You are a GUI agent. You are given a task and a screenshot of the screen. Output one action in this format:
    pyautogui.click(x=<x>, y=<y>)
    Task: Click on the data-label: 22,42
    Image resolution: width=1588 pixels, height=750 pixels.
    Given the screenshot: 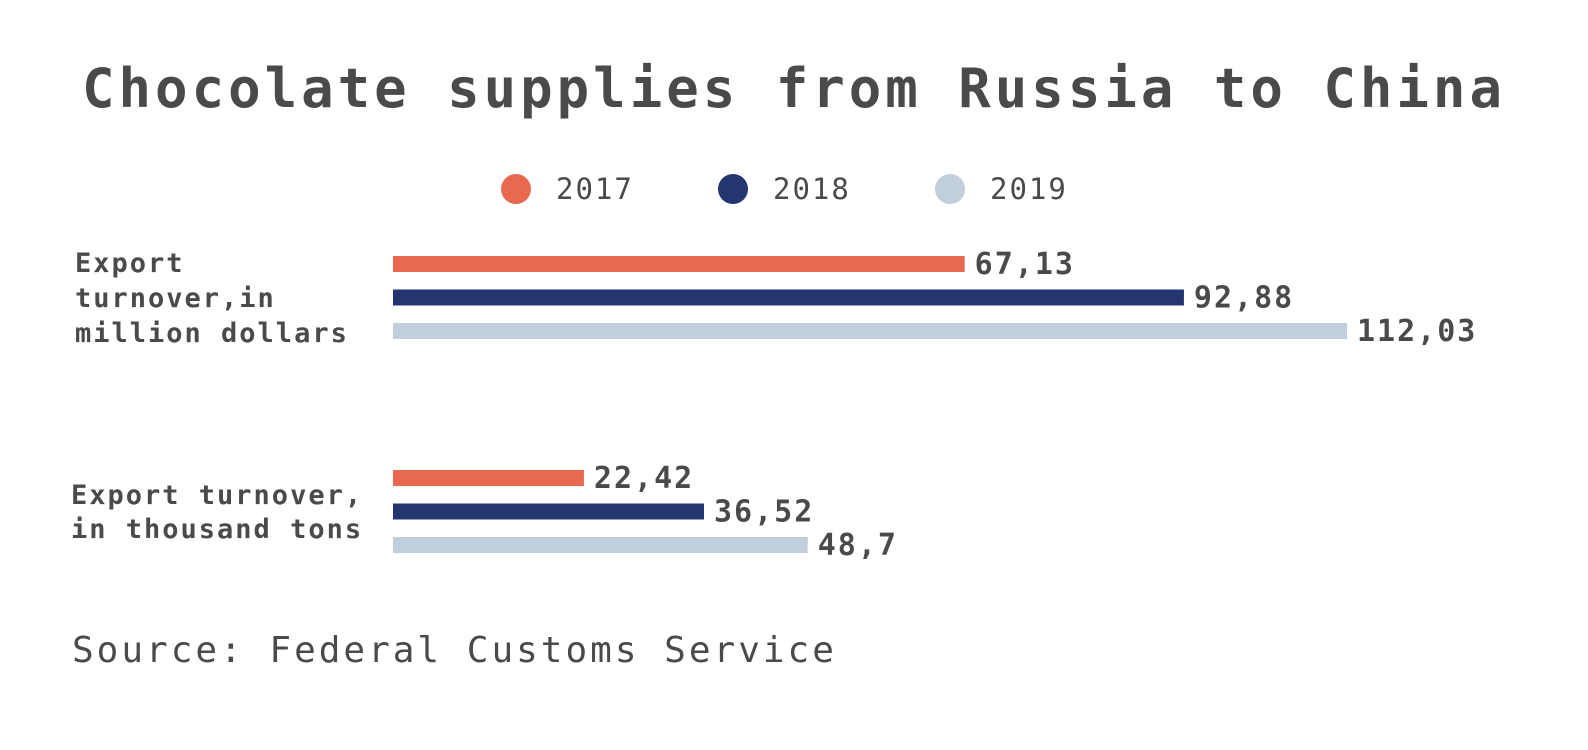 What is the action you would take?
    pyautogui.click(x=644, y=478)
    